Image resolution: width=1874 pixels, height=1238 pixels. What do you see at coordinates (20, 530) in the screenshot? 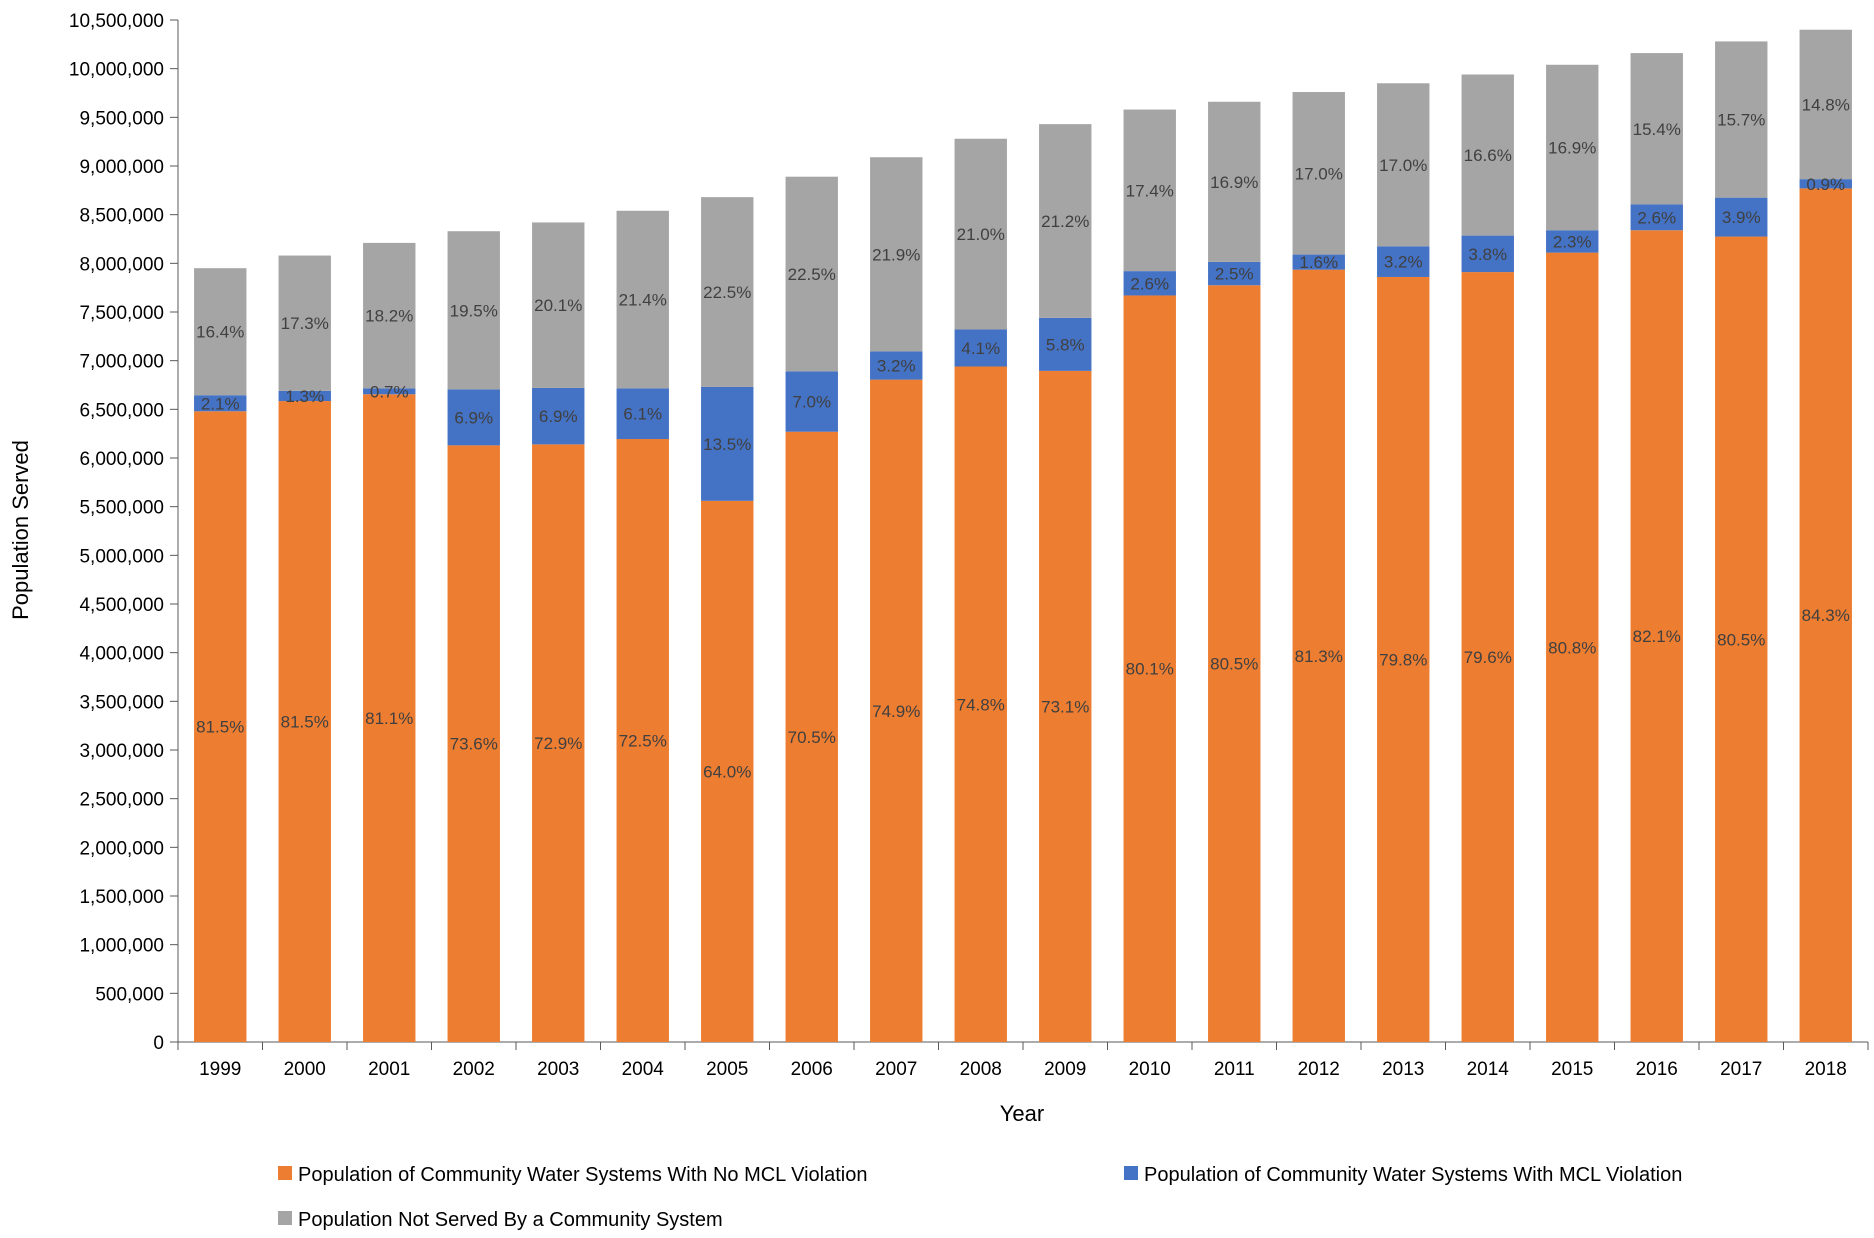
I see `y-axis-title: Population Served` at bounding box center [20, 530].